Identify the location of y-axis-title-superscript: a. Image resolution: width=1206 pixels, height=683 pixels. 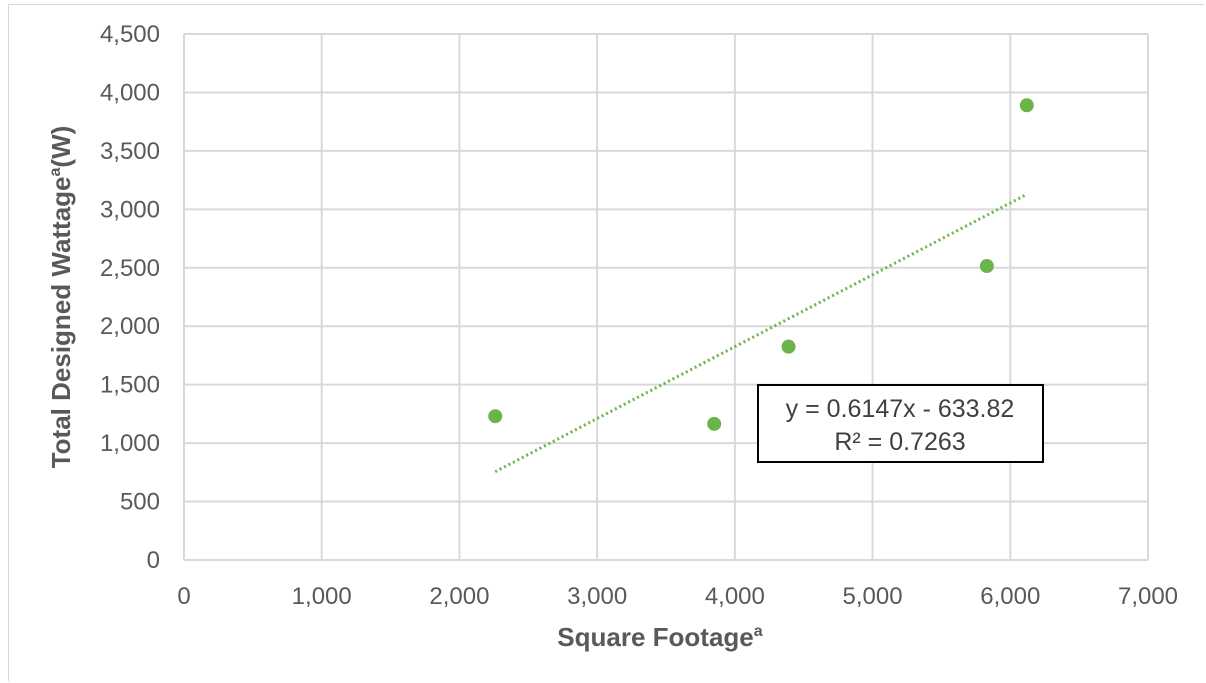
(55, 171).